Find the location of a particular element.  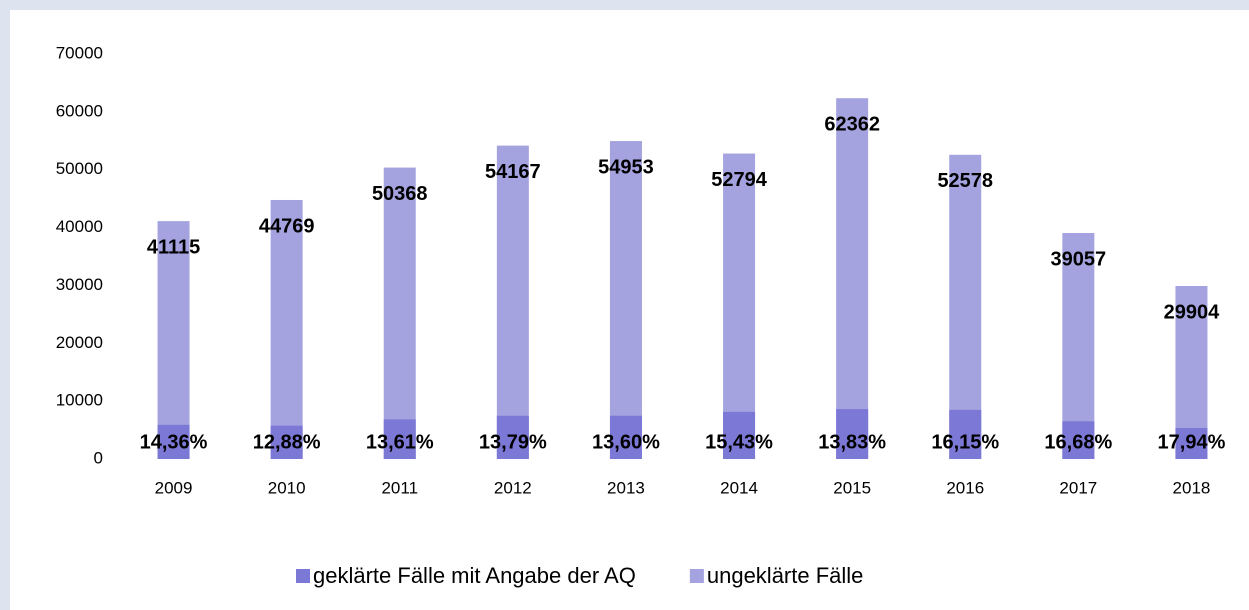

x-tick-label: 2010 is located at coordinates (287, 487).